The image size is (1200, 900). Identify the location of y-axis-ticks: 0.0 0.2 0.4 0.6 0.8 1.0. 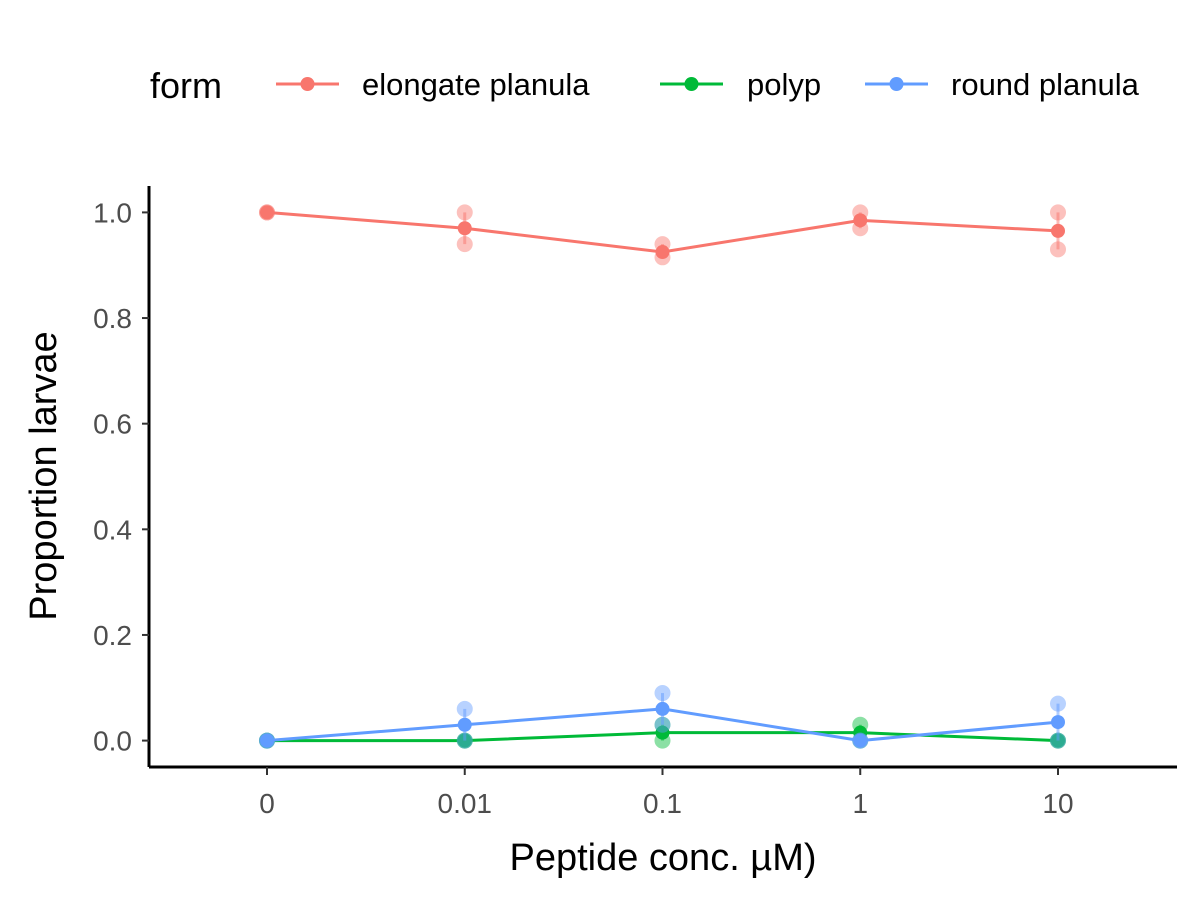
(121, 477).